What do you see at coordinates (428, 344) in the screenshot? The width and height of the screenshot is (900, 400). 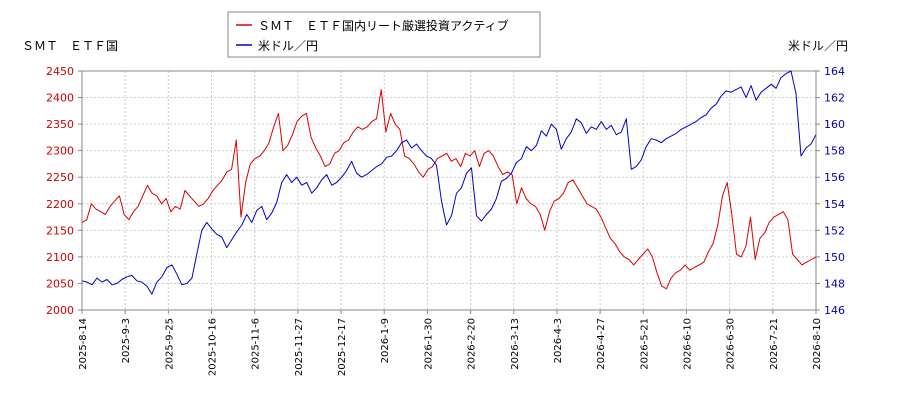 I see `x-tick-label: 2026-1-30` at bounding box center [428, 344].